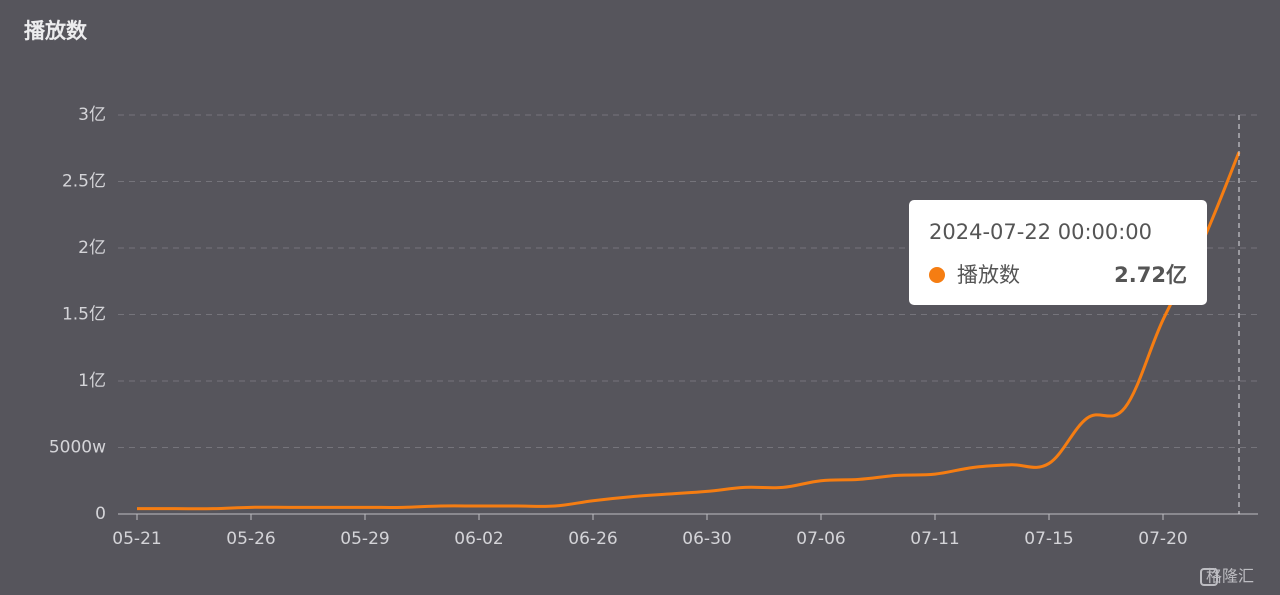 Image resolution: width=1280 pixels, height=595 pixels. What do you see at coordinates (1040, 232) in the screenshot?
I see `tooltip-title: 2024-07-22 00:00:00` at bounding box center [1040, 232].